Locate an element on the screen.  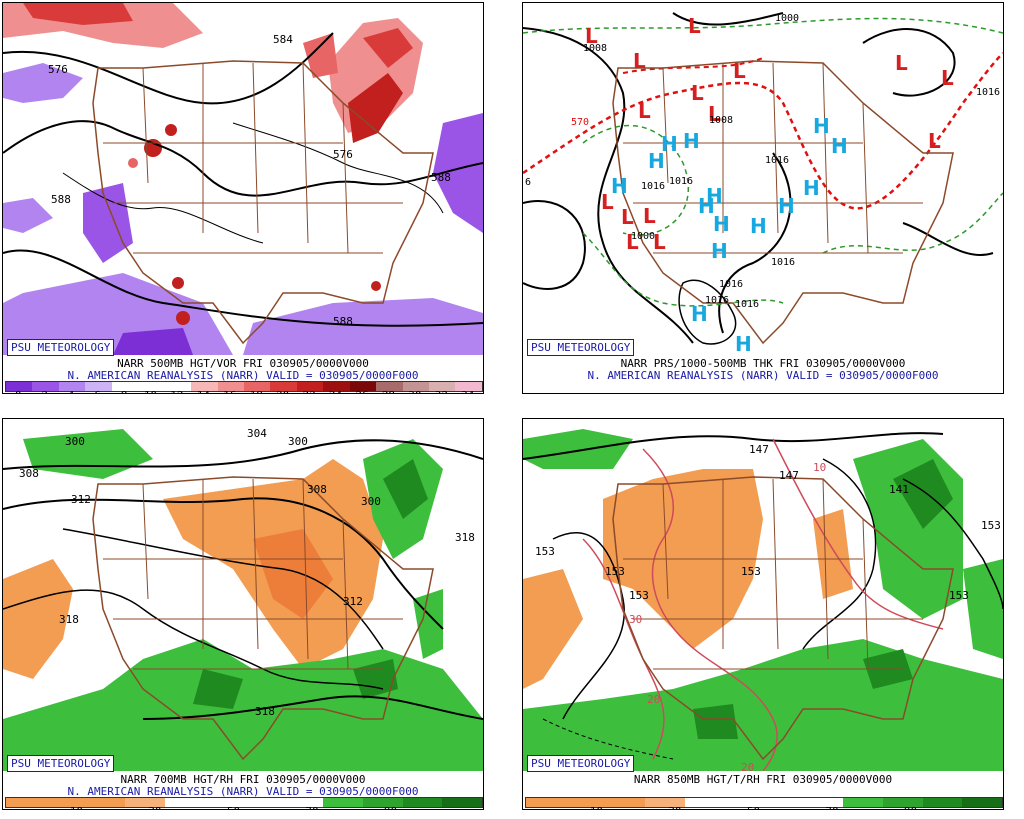
color-scale-label: 14 is located at coordinates (203, 391).